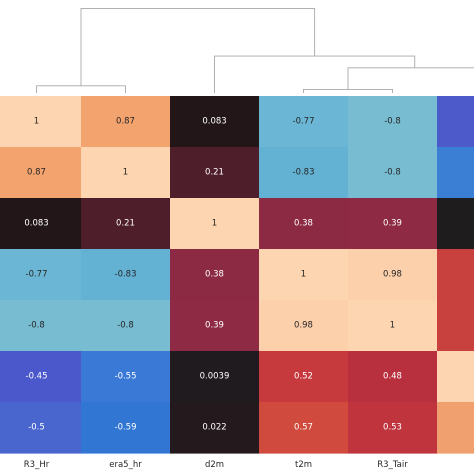 This screenshot has height=474, width=474. I want to click on heatmap-cell-r5-c4, so click(393, 377).